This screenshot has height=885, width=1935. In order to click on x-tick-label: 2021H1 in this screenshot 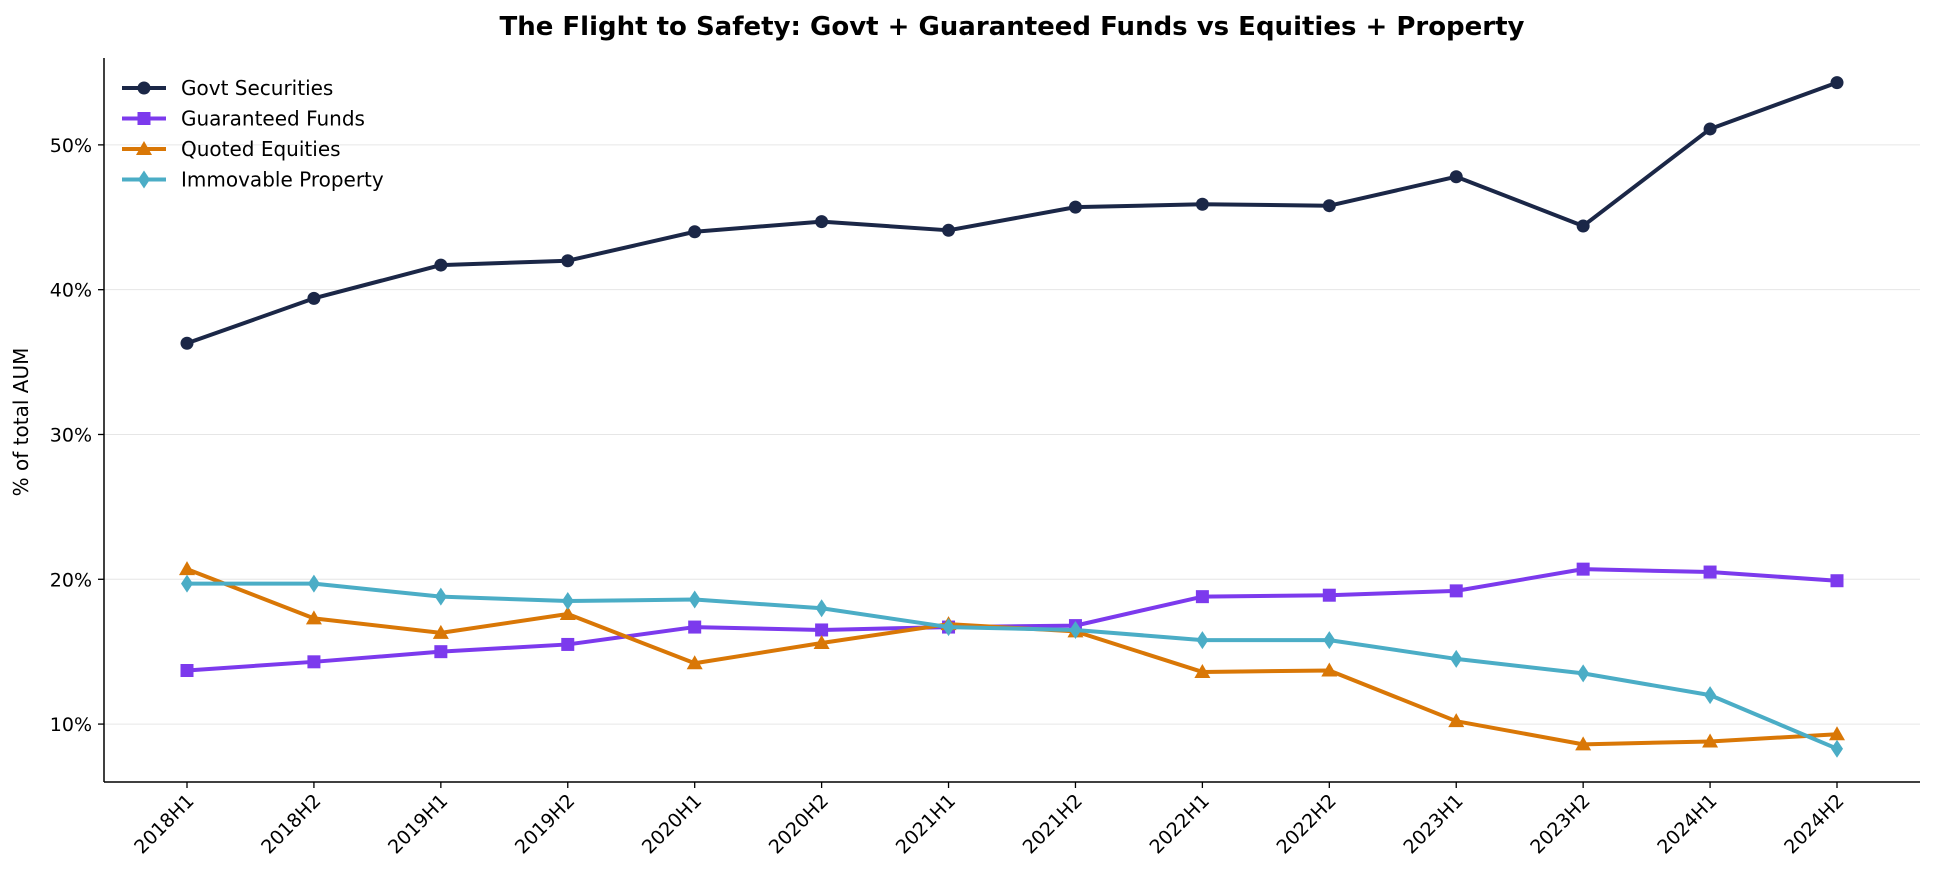, I will do `click(926, 824)`.